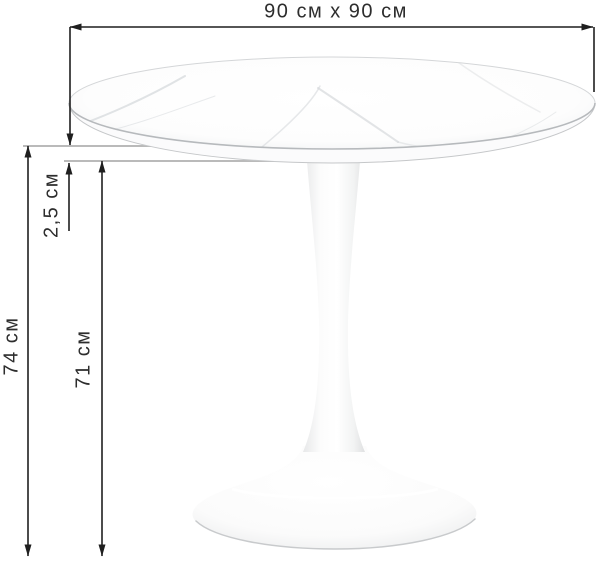 Image resolution: width=600 pixels, height=562 pixels. I want to click on marble-veins, so click(318, 103).